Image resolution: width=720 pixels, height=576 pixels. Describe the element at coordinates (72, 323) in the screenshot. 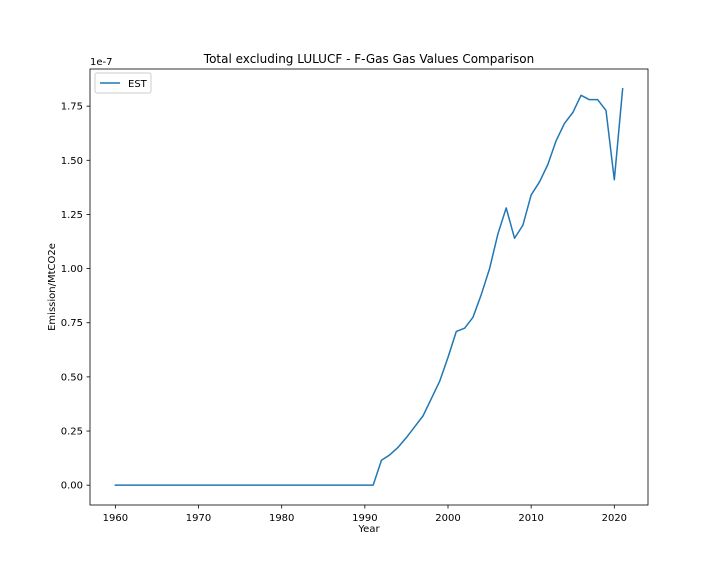

I see `y-tick-label: 0.75` at that location.